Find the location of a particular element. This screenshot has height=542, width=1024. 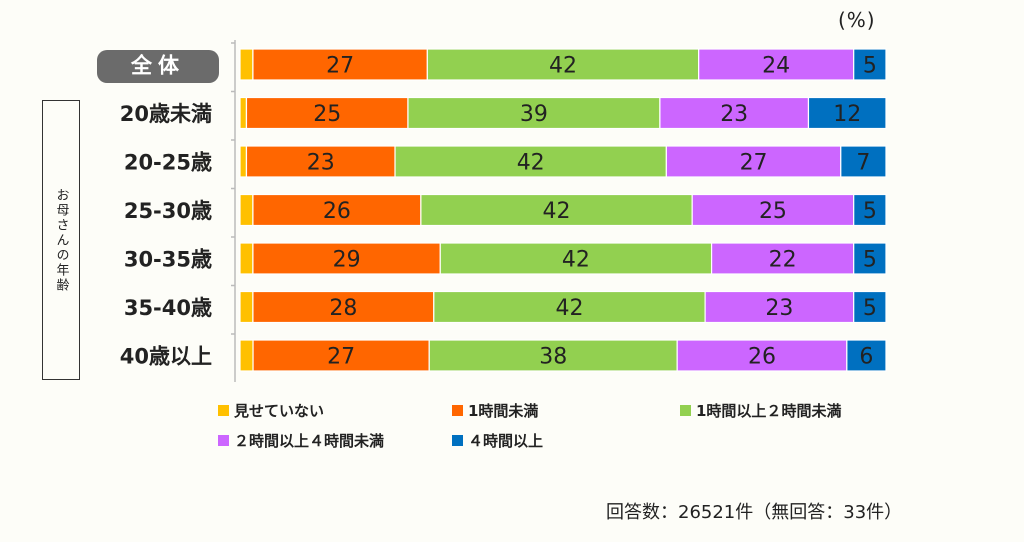

legend-label-none: 見せていない is located at coordinates (279, 411).